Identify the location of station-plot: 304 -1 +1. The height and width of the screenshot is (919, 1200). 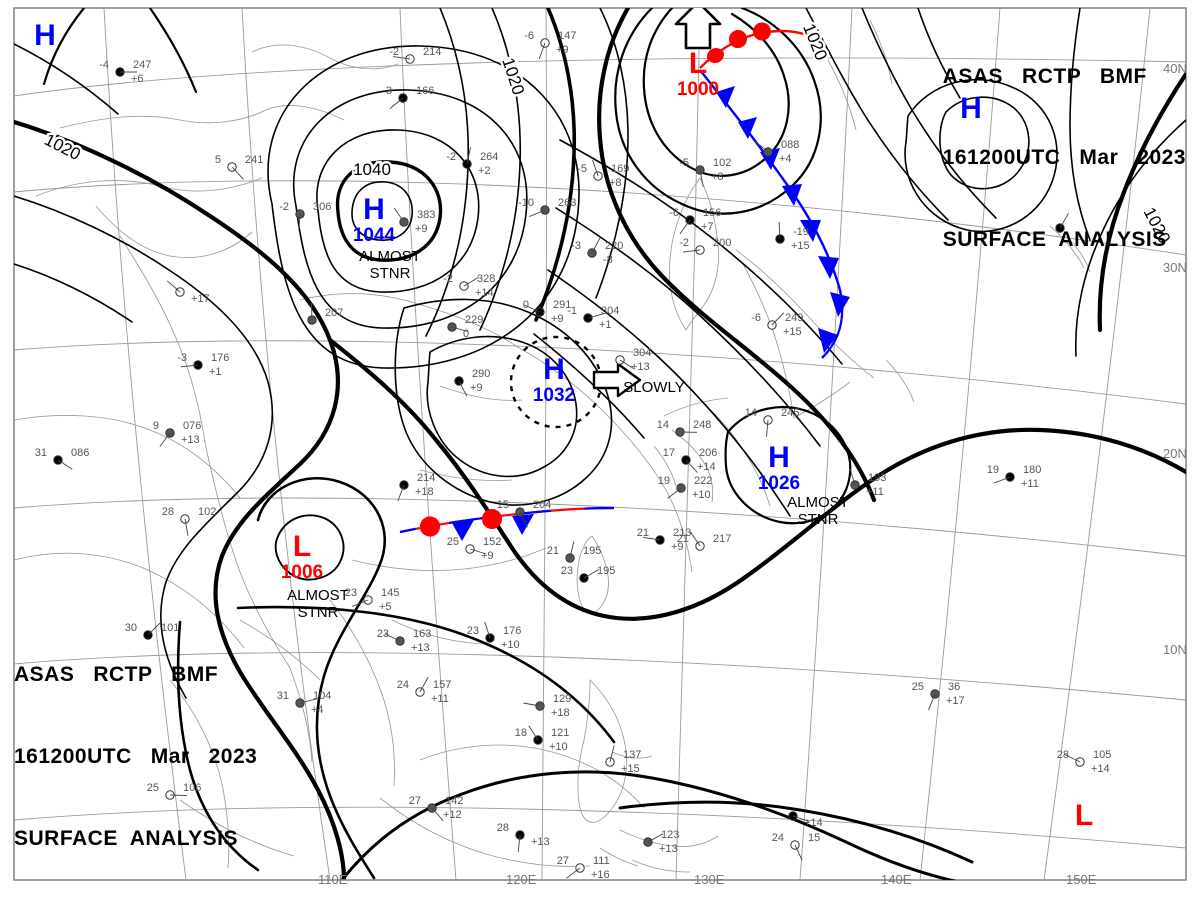
(593, 318).